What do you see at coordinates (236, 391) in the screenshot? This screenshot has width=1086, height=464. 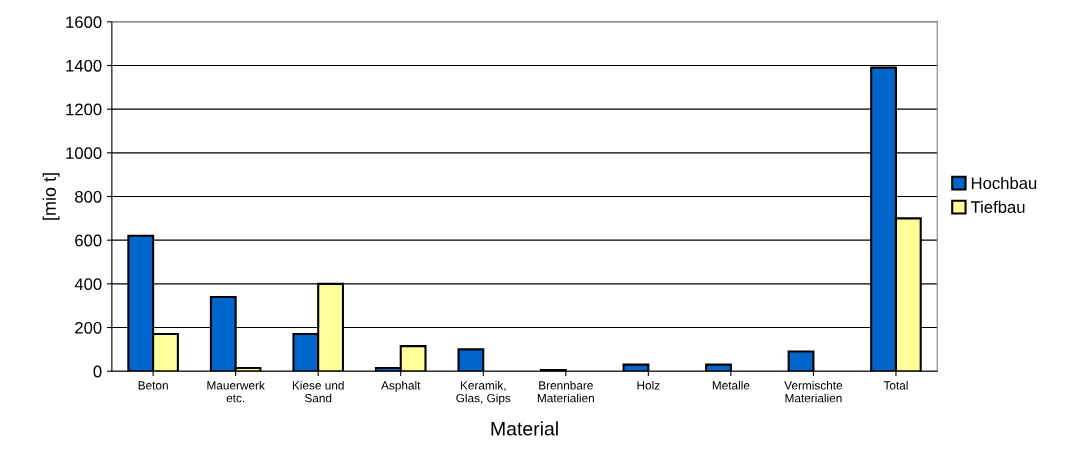 I see `x-tick-label: Mauerwerk etc.` at bounding box center [236, 391].